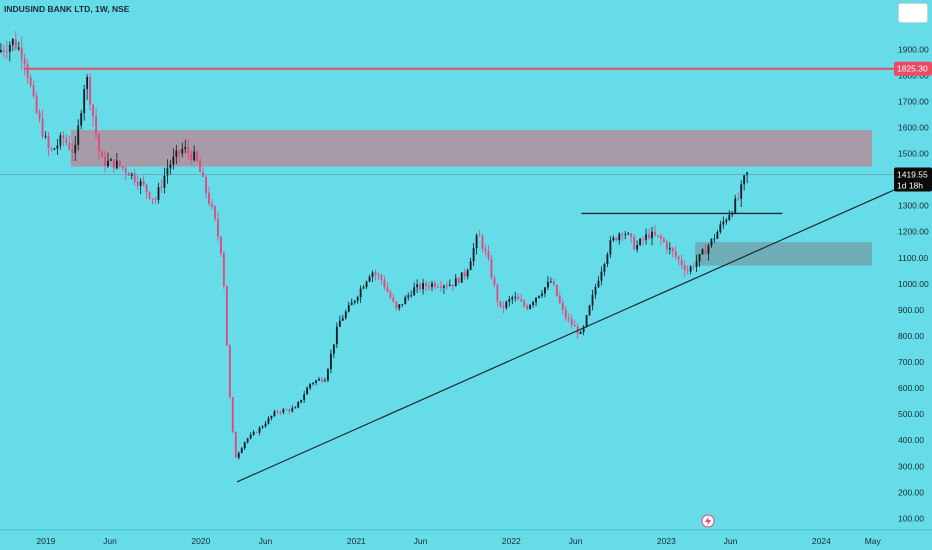 This screenshot has height=550, width=932. Describe the element at coordinates (911, 310) in the screenshot. I see `price-tick-label: 900.00` at that location.